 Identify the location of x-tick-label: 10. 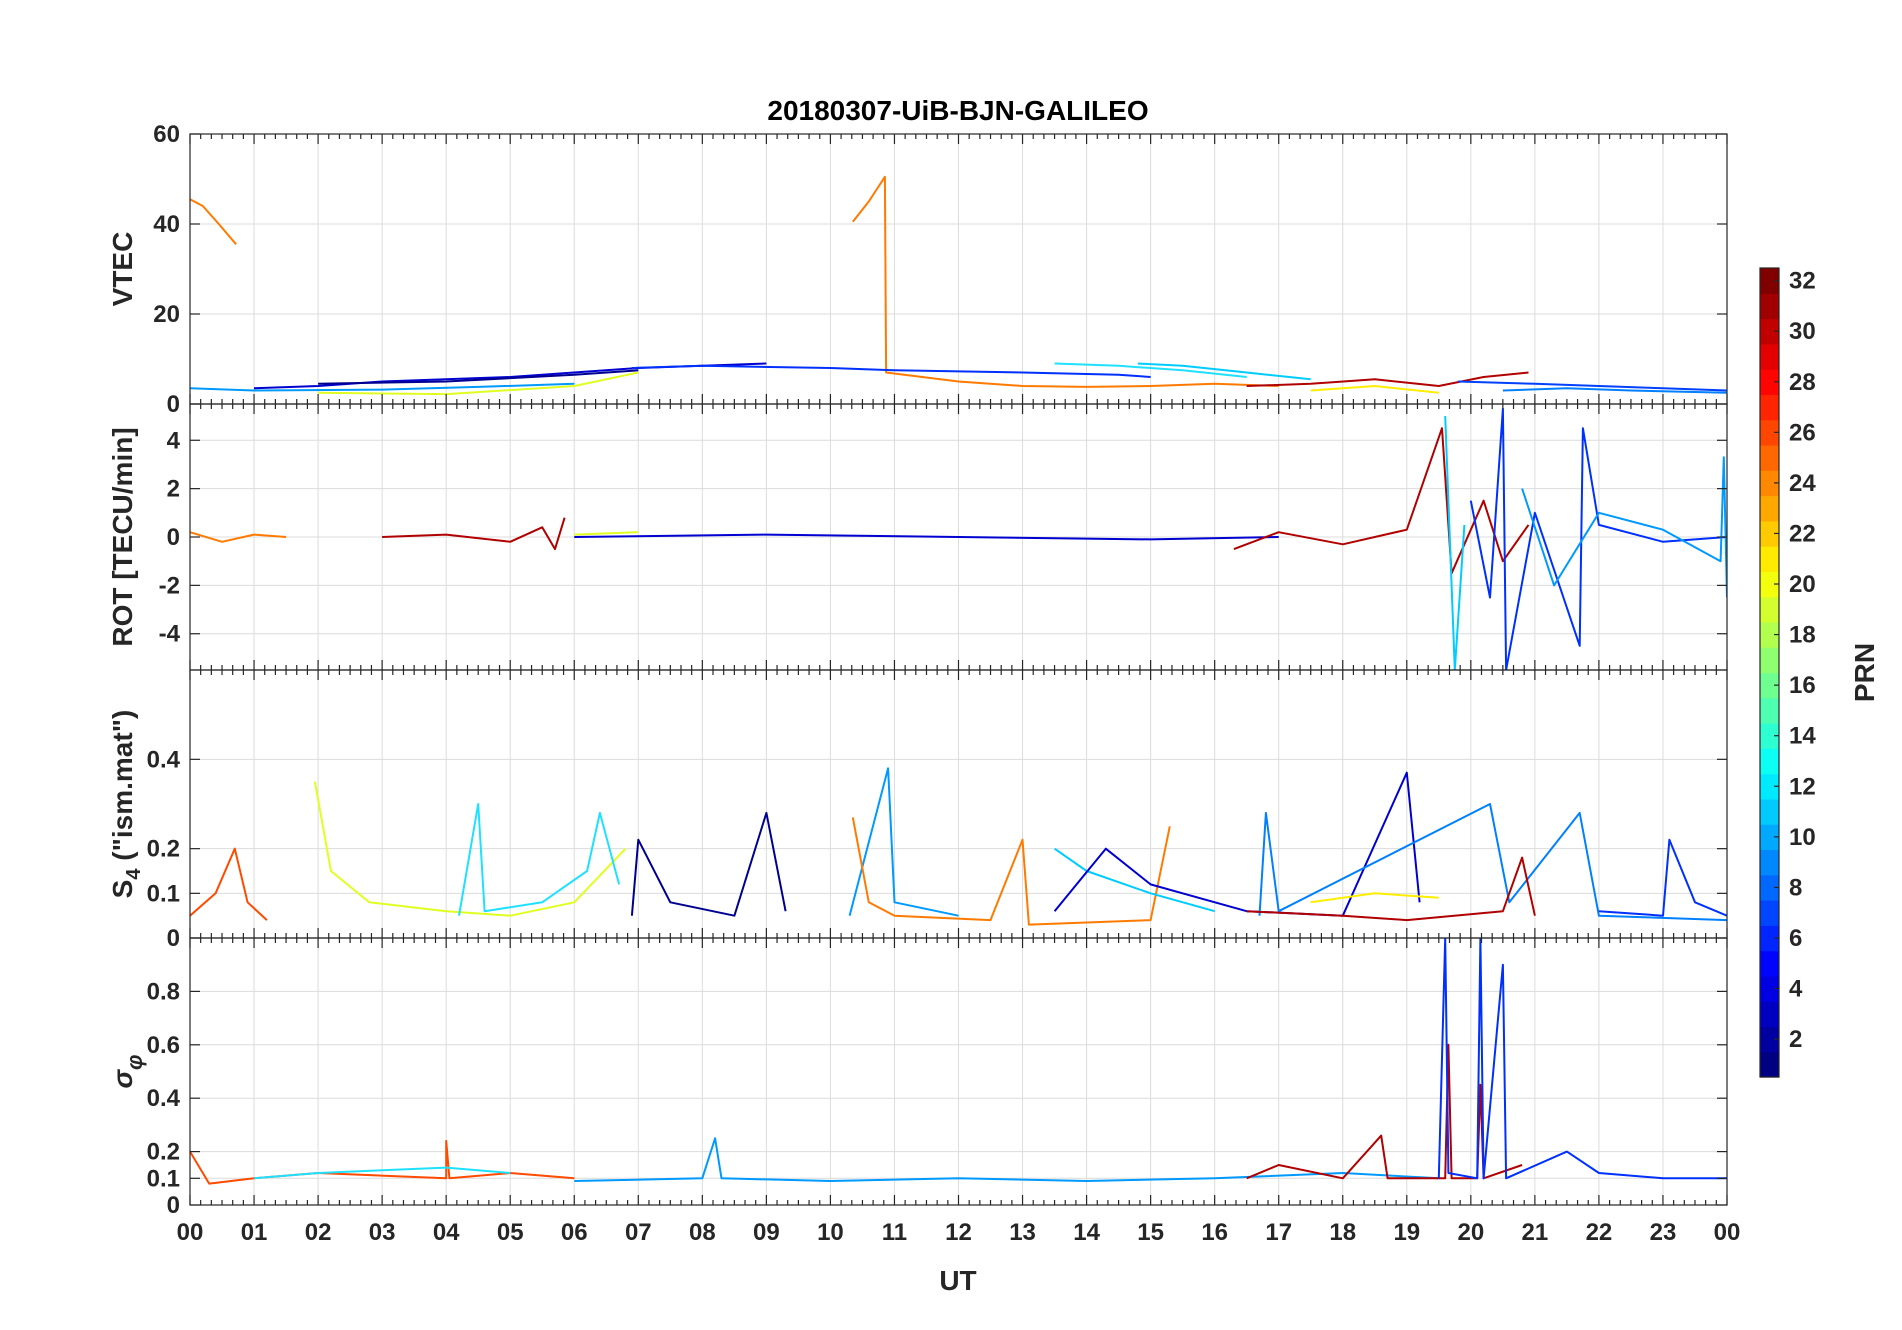
(830, 1232).